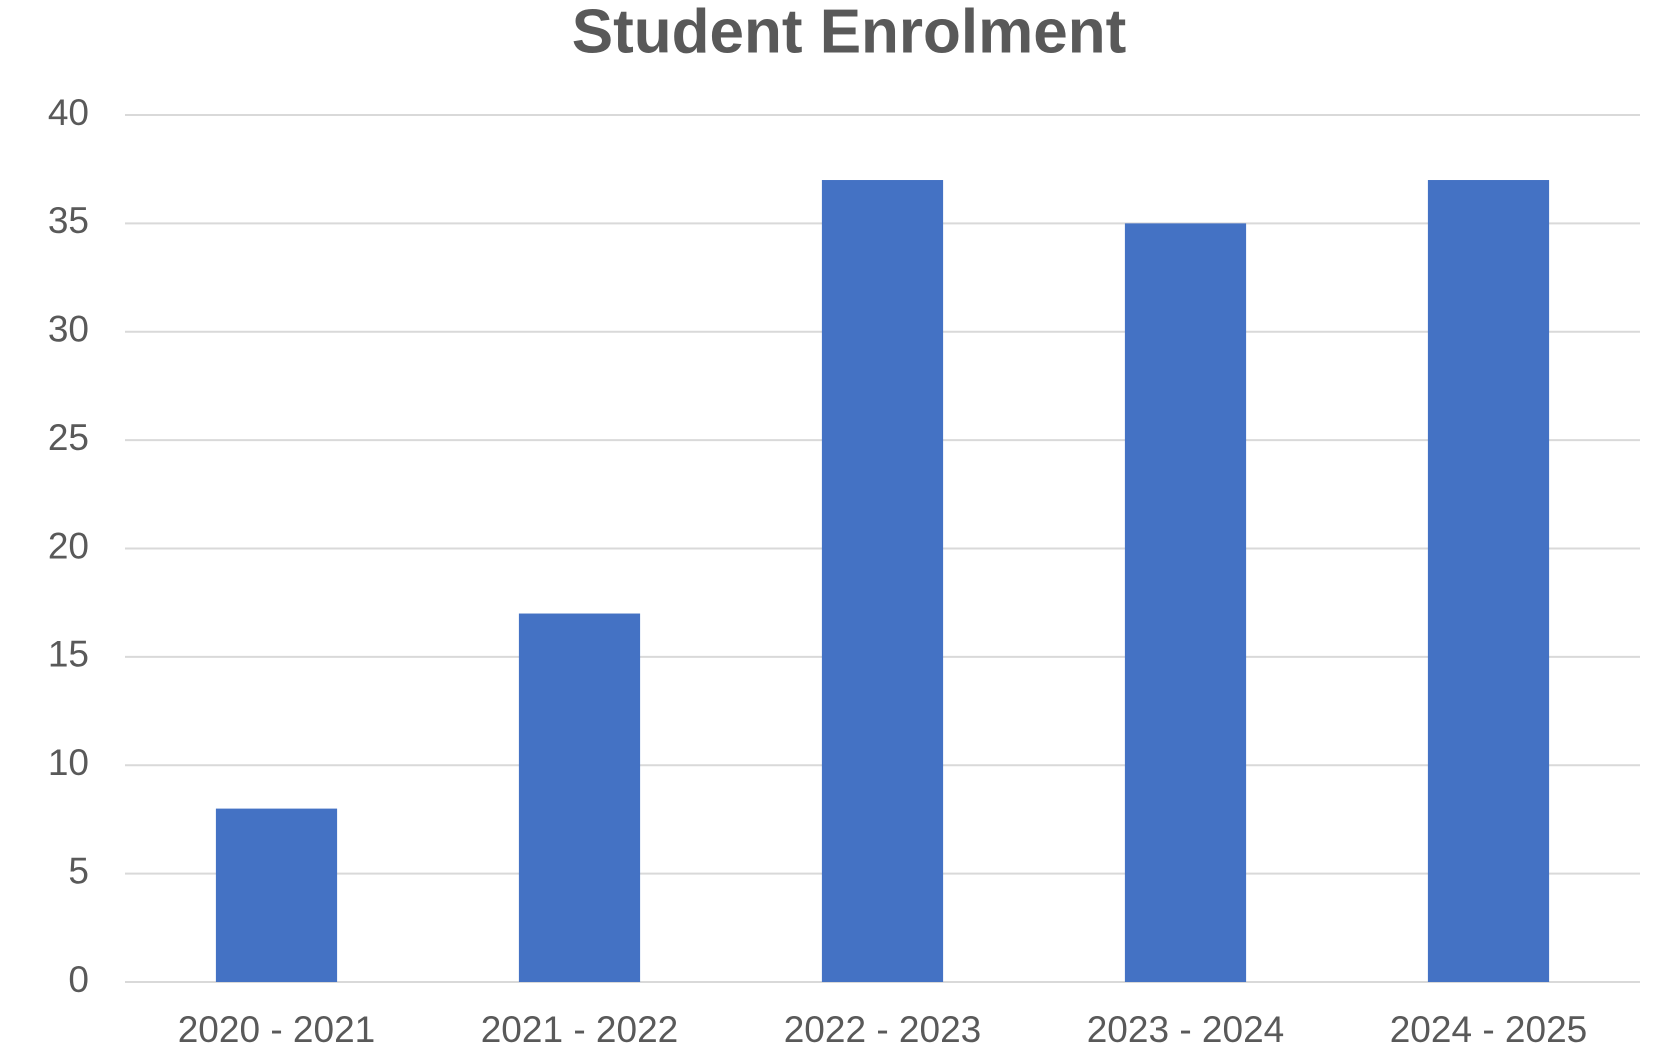  I want to click on y-tick-label: 10, so click(68, 762).